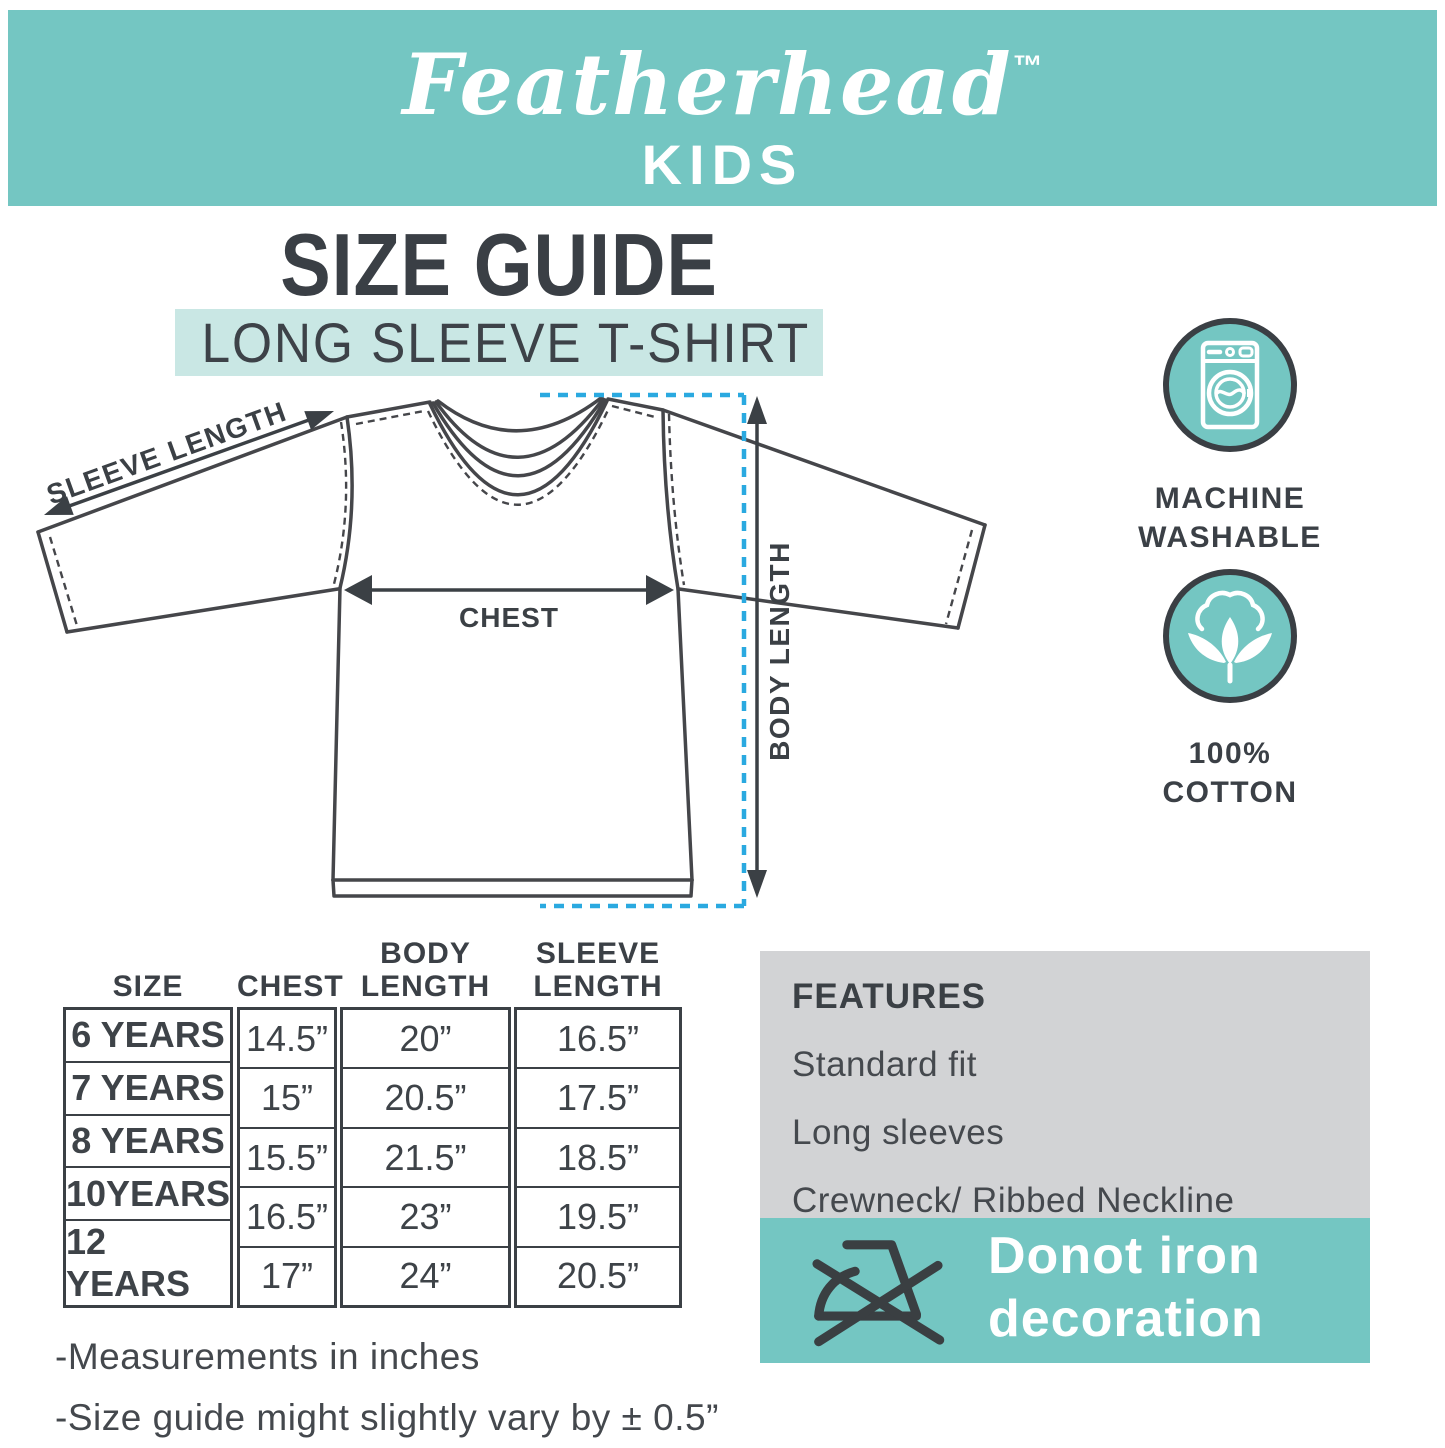 This screenshot has width=1445, height=1448. I want to click on table-cell: 23”, so click(425, 1215).